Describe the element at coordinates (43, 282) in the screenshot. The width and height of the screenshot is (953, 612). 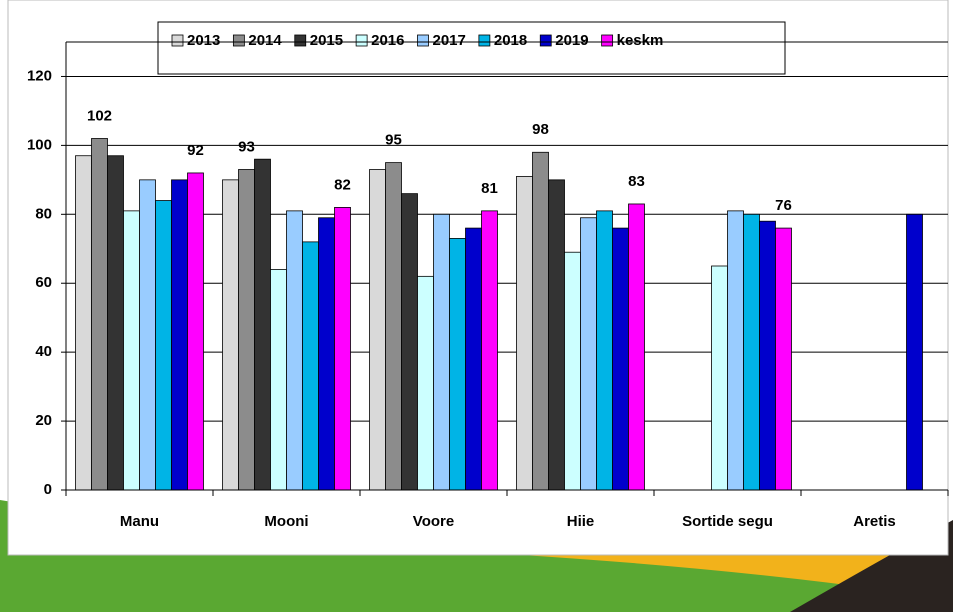
I see `y-tick-label: 60` at that location.